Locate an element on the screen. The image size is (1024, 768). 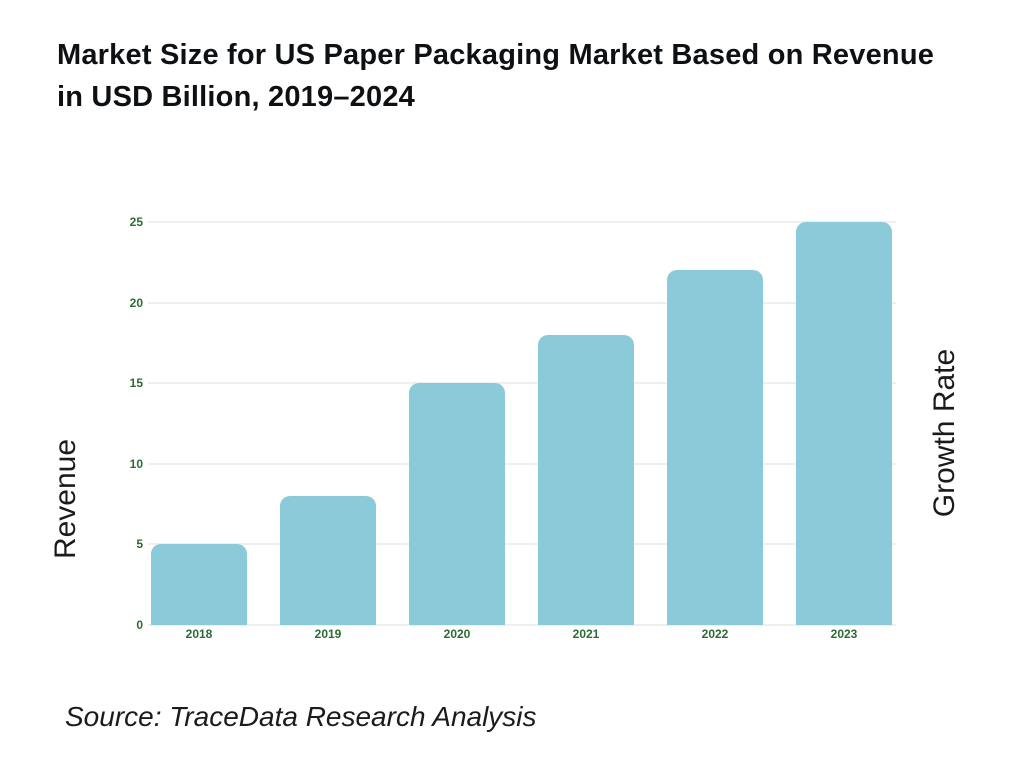
x-tick-2021: 2021 is located at coordinates (586, 634).